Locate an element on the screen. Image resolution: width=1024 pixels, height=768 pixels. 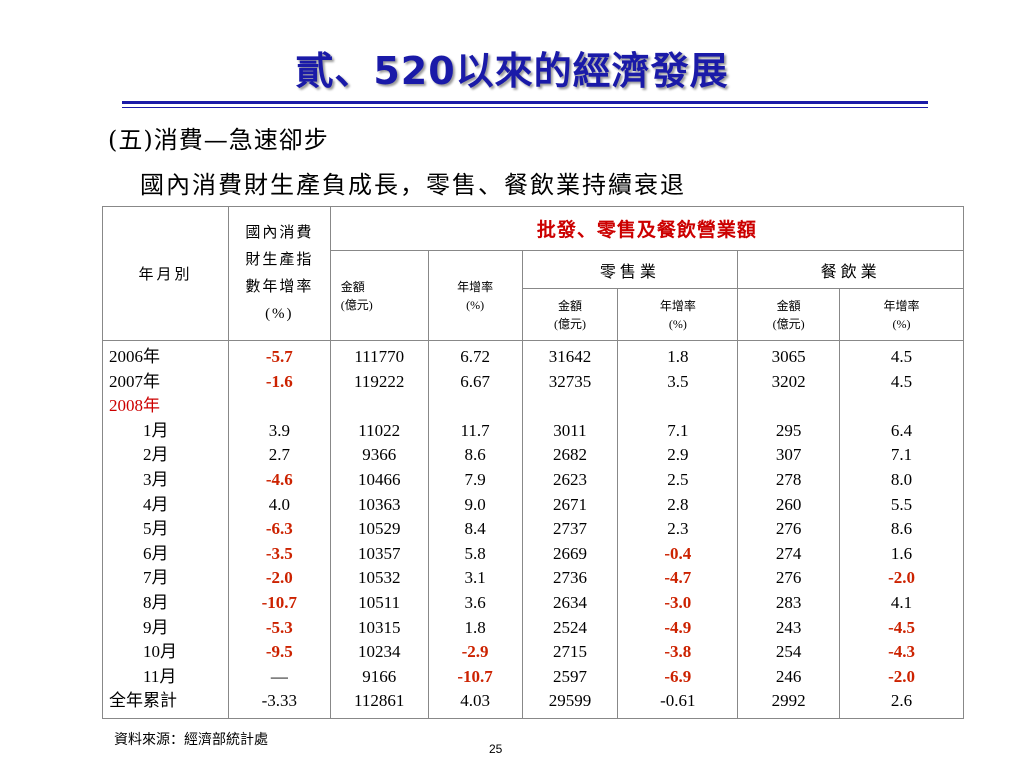
cell-year-month: 11月 is located at coordinates (160, 676).